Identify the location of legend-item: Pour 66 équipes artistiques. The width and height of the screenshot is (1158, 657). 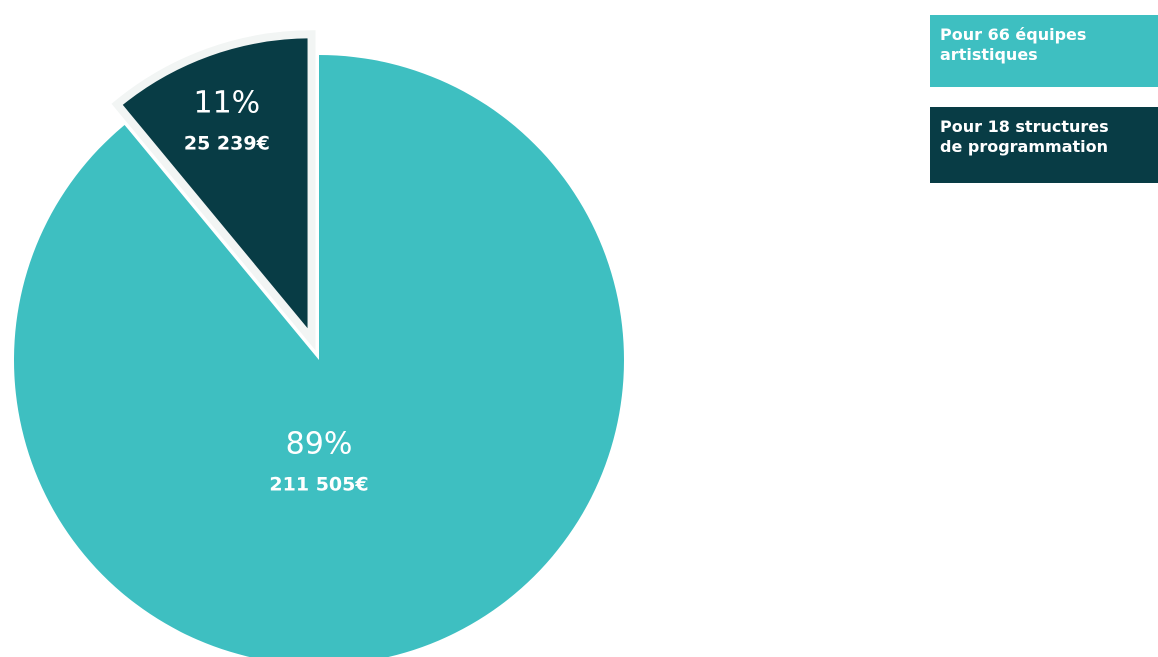
(1044, 51).